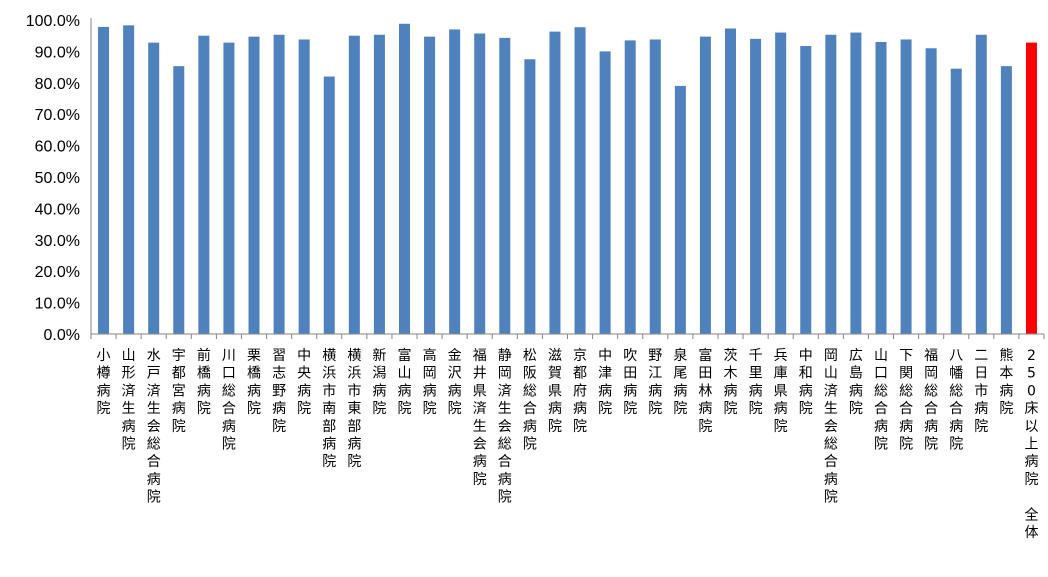  Describe the element at coordinates (555, 391) in the screenshot. I see `x-category-label: 滋賀県病院` at that location.